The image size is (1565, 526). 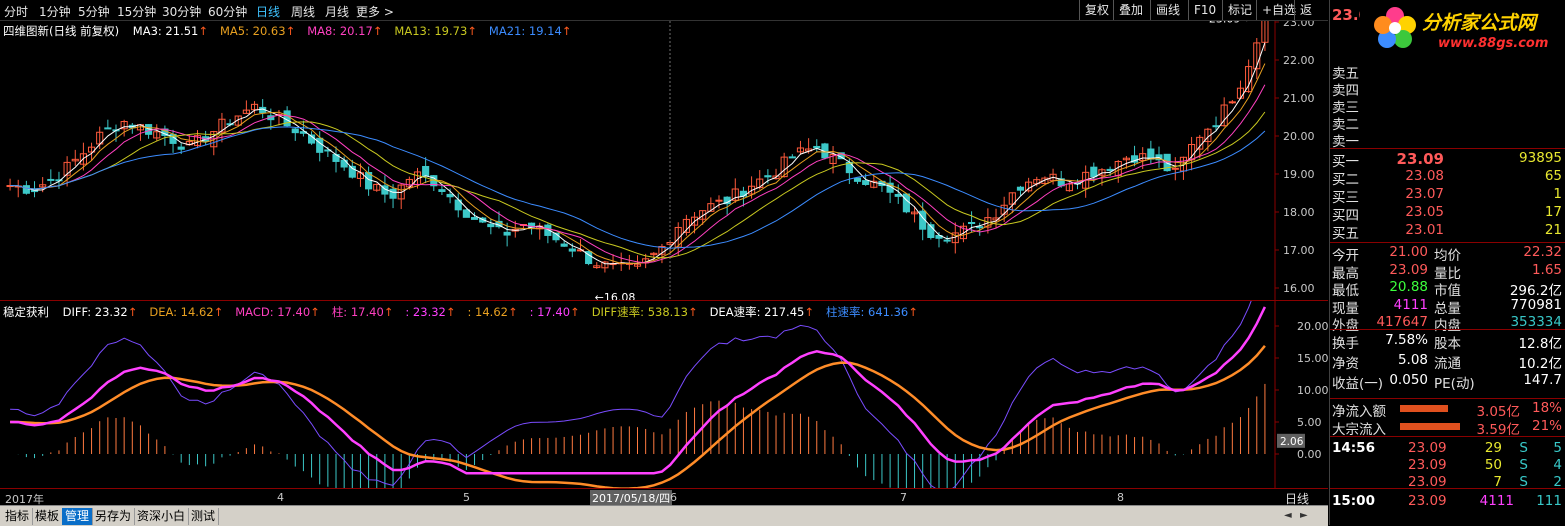 I want to click on macd-legend-item-2: MACD: 17.40↑, so click(x=277, y=312).